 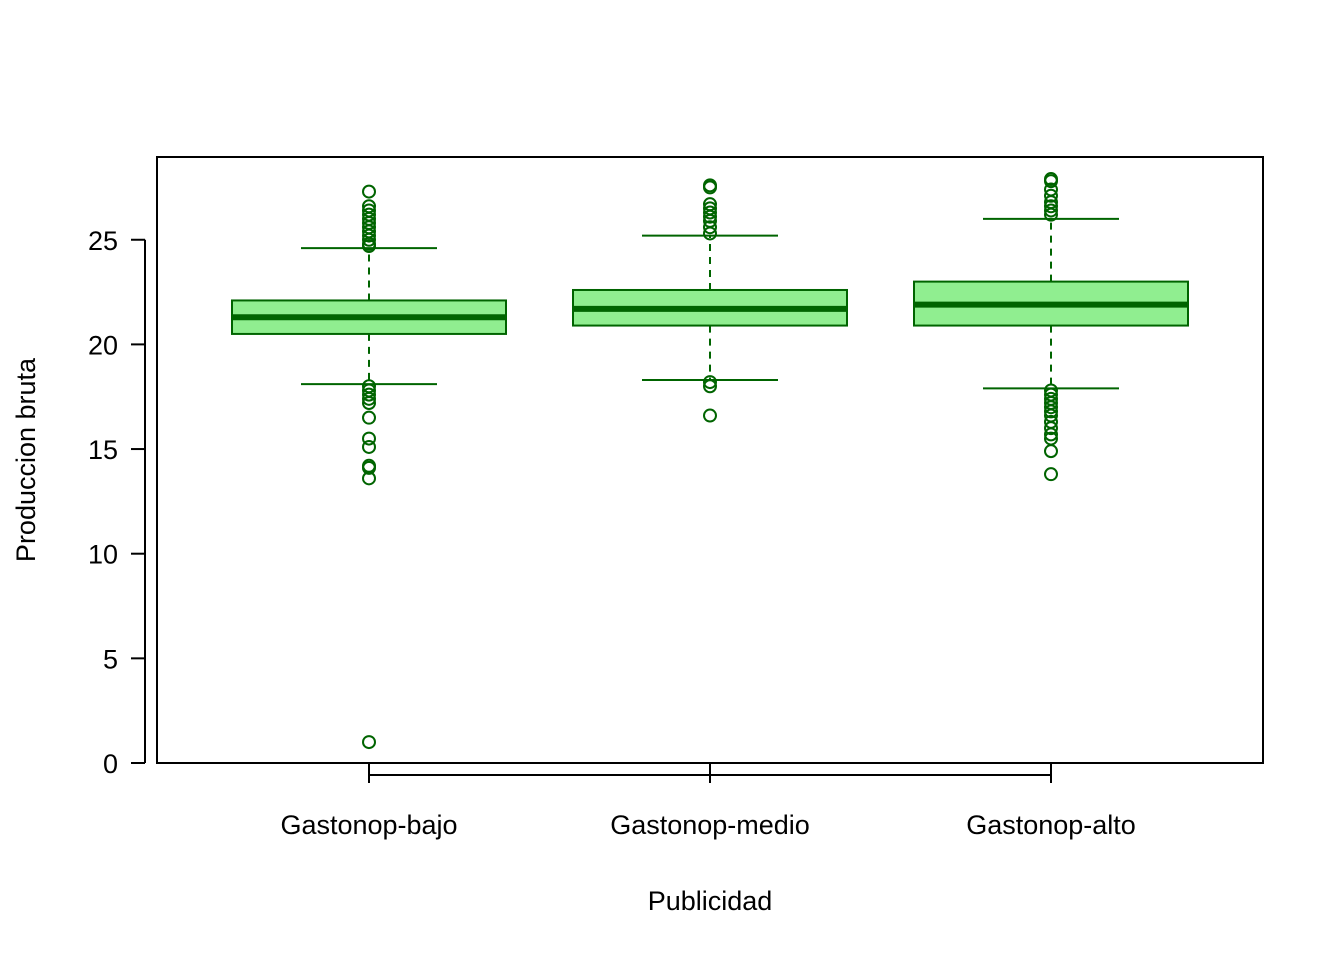 I want to click on y-tick-label: 25, so click(x=103, y=241).